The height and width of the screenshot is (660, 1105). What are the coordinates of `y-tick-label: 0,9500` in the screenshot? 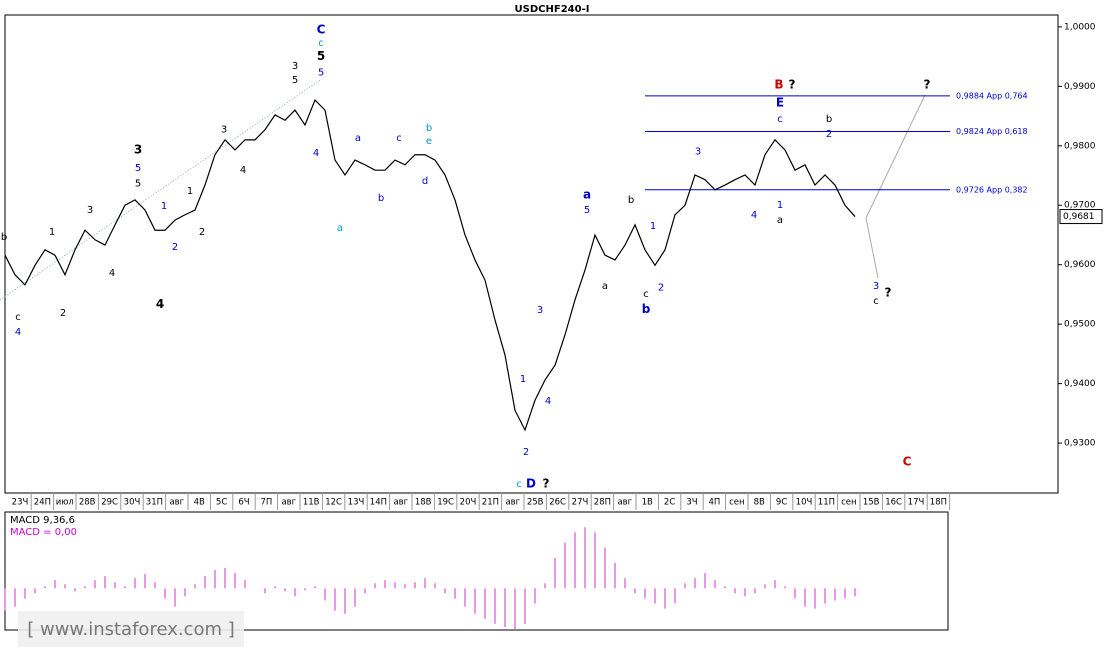 It's located at (1080, 325).